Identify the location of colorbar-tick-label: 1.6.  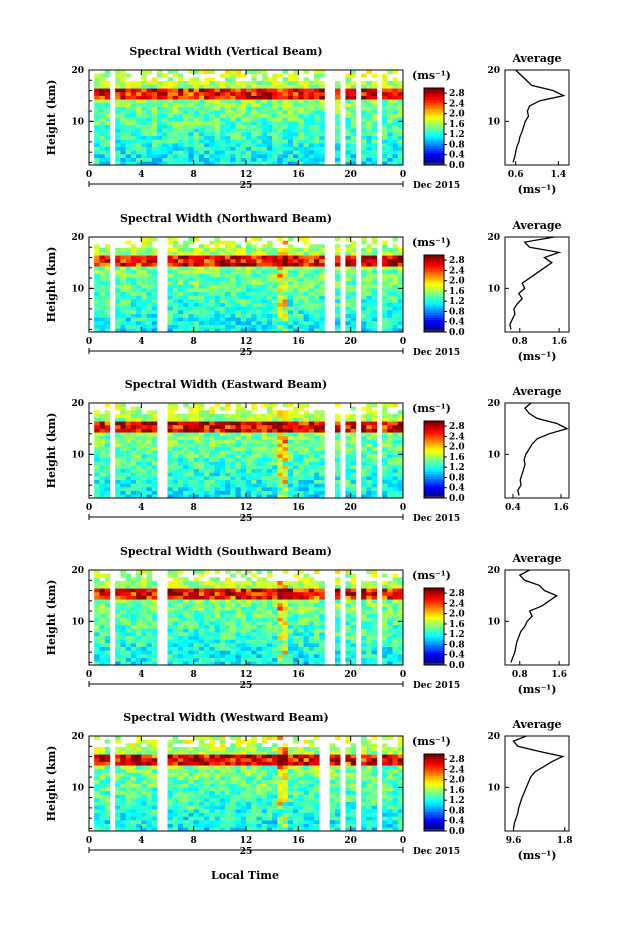
(457, 458).